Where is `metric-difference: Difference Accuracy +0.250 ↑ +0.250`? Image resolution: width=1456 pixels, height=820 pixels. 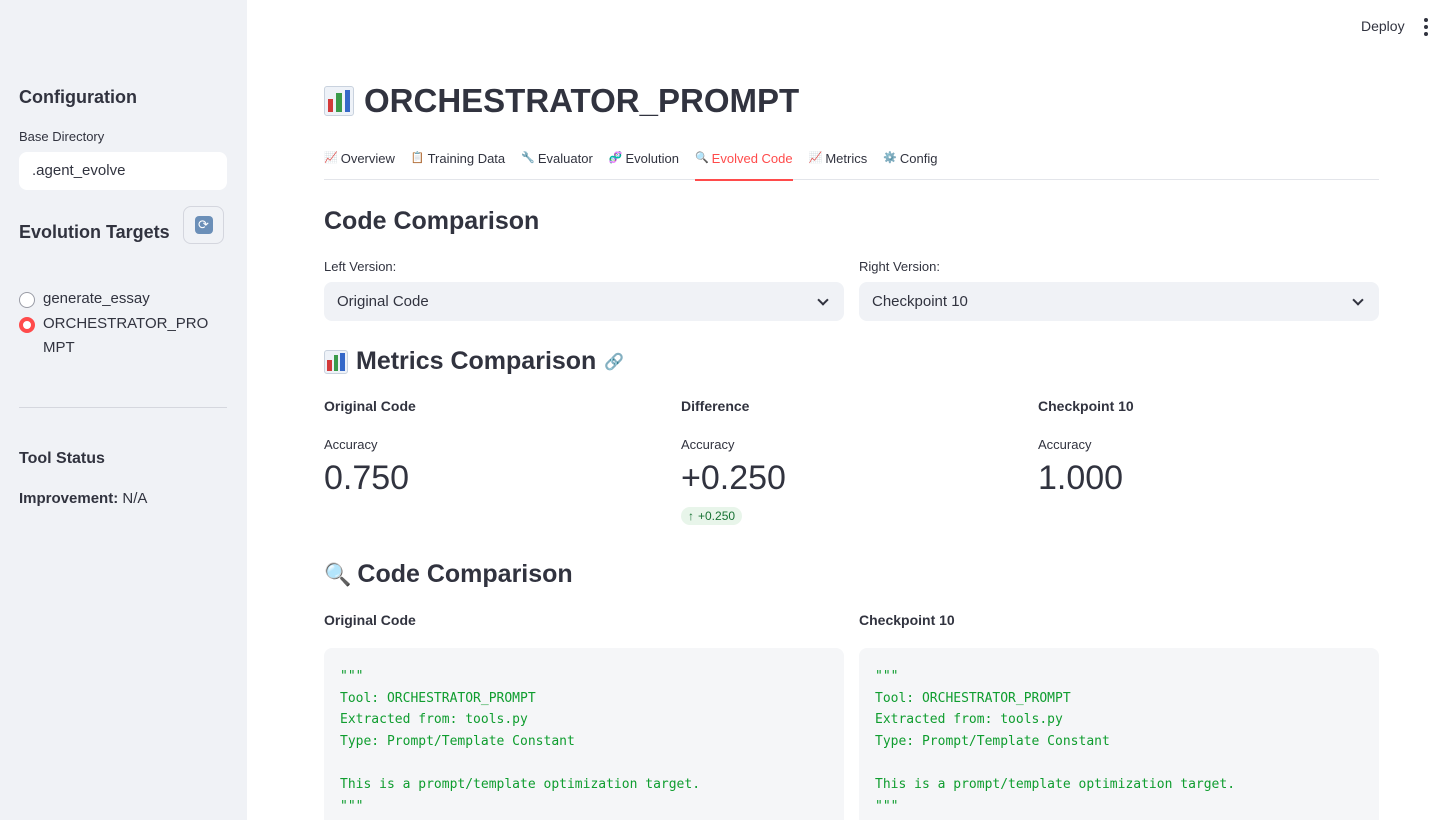 metric-difference: Difference Accuracy +0.250 ↑ +0.250 is located at coordinates (851, 461).